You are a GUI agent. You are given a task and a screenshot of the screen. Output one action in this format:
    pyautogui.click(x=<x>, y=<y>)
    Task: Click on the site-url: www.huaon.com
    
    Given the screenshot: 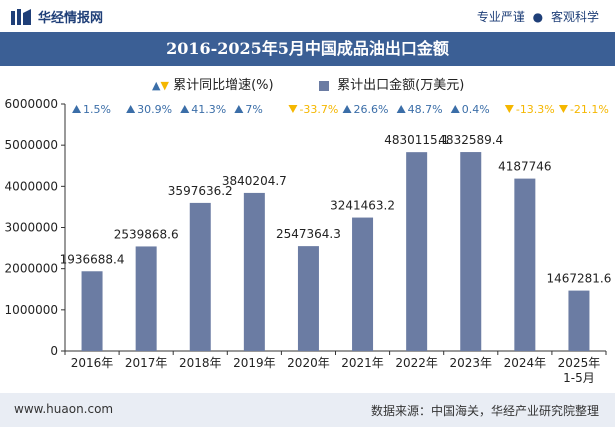 What is the action you would take?
    pyautogui.click(x=64, y=409)
    